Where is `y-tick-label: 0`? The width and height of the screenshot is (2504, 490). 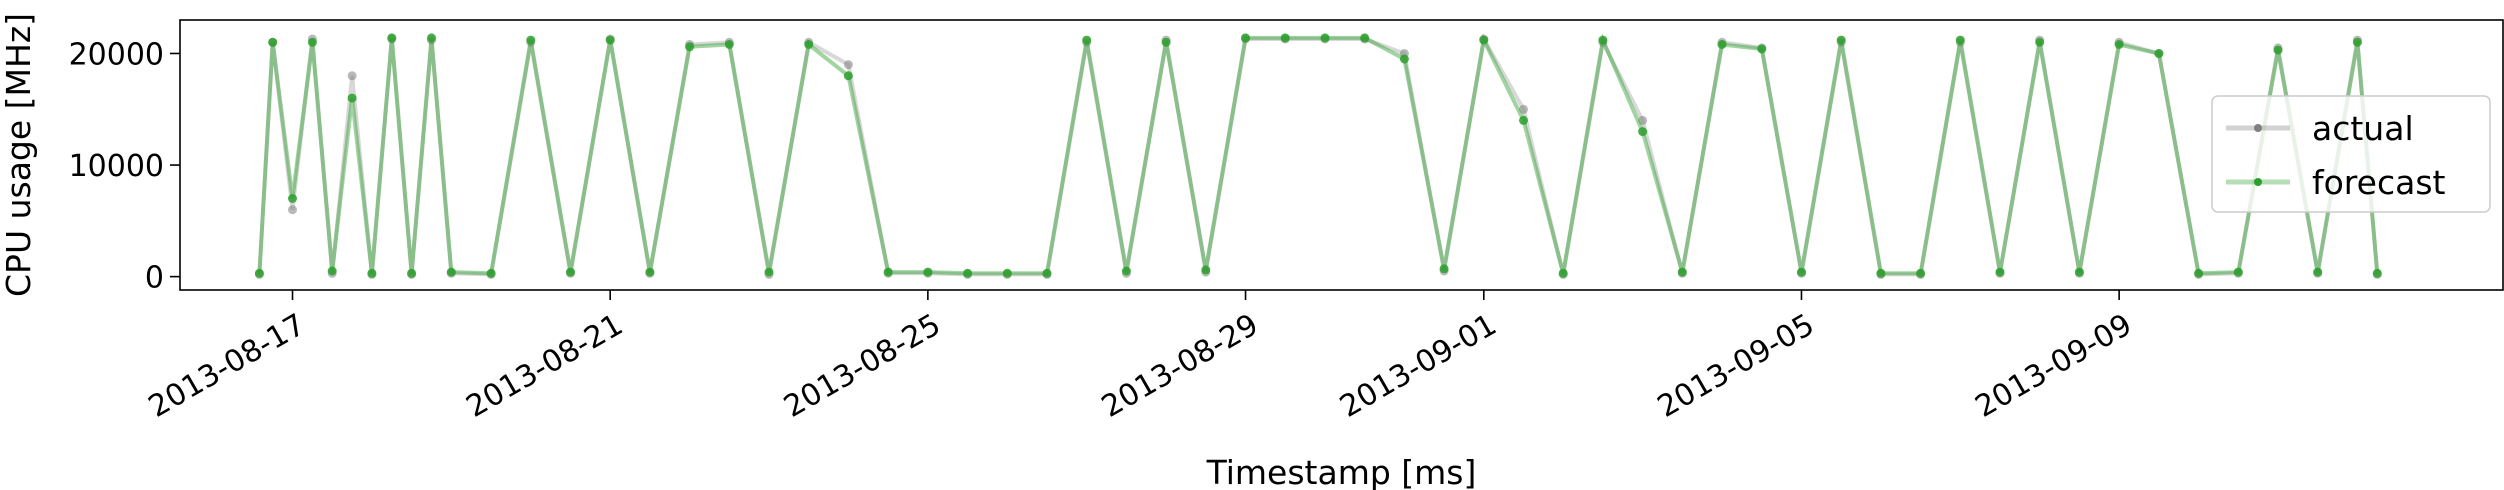 y-tick-label: 0 is located at coordinates (154, 278).